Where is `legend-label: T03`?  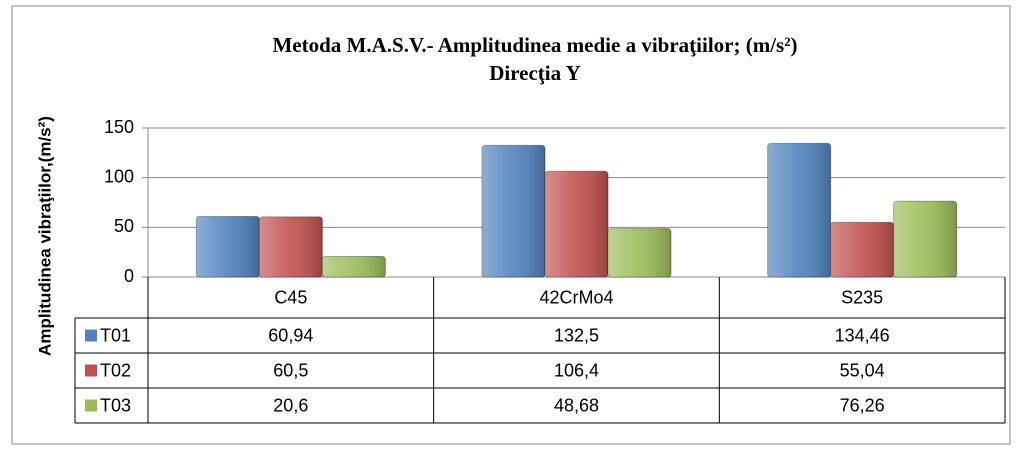 legend-label: T03 is located at coordinates (115, 405).